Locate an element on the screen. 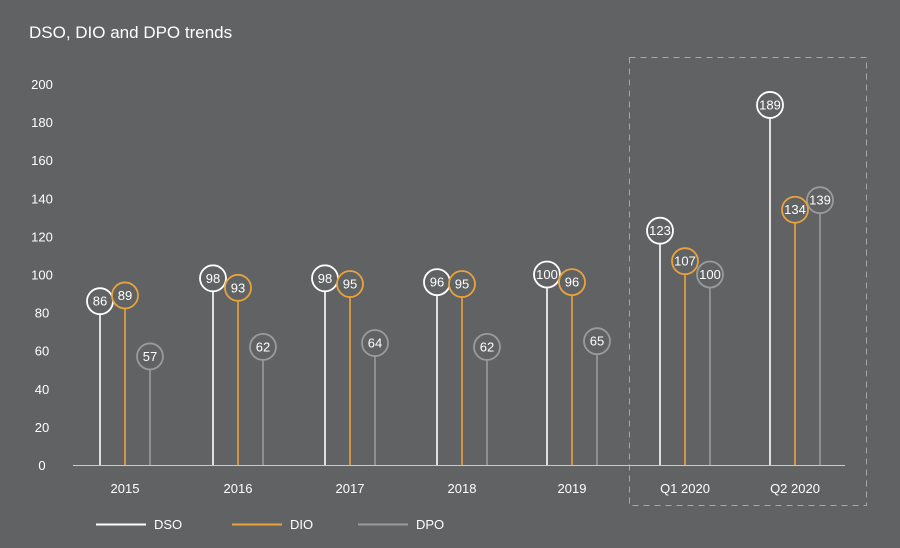 The height and width of the screenshot is (548, 900). x-axis: 2015 2016 2017 2018 2019 Q1 2020 Q2 2020 is located at coordinates (465, 488).